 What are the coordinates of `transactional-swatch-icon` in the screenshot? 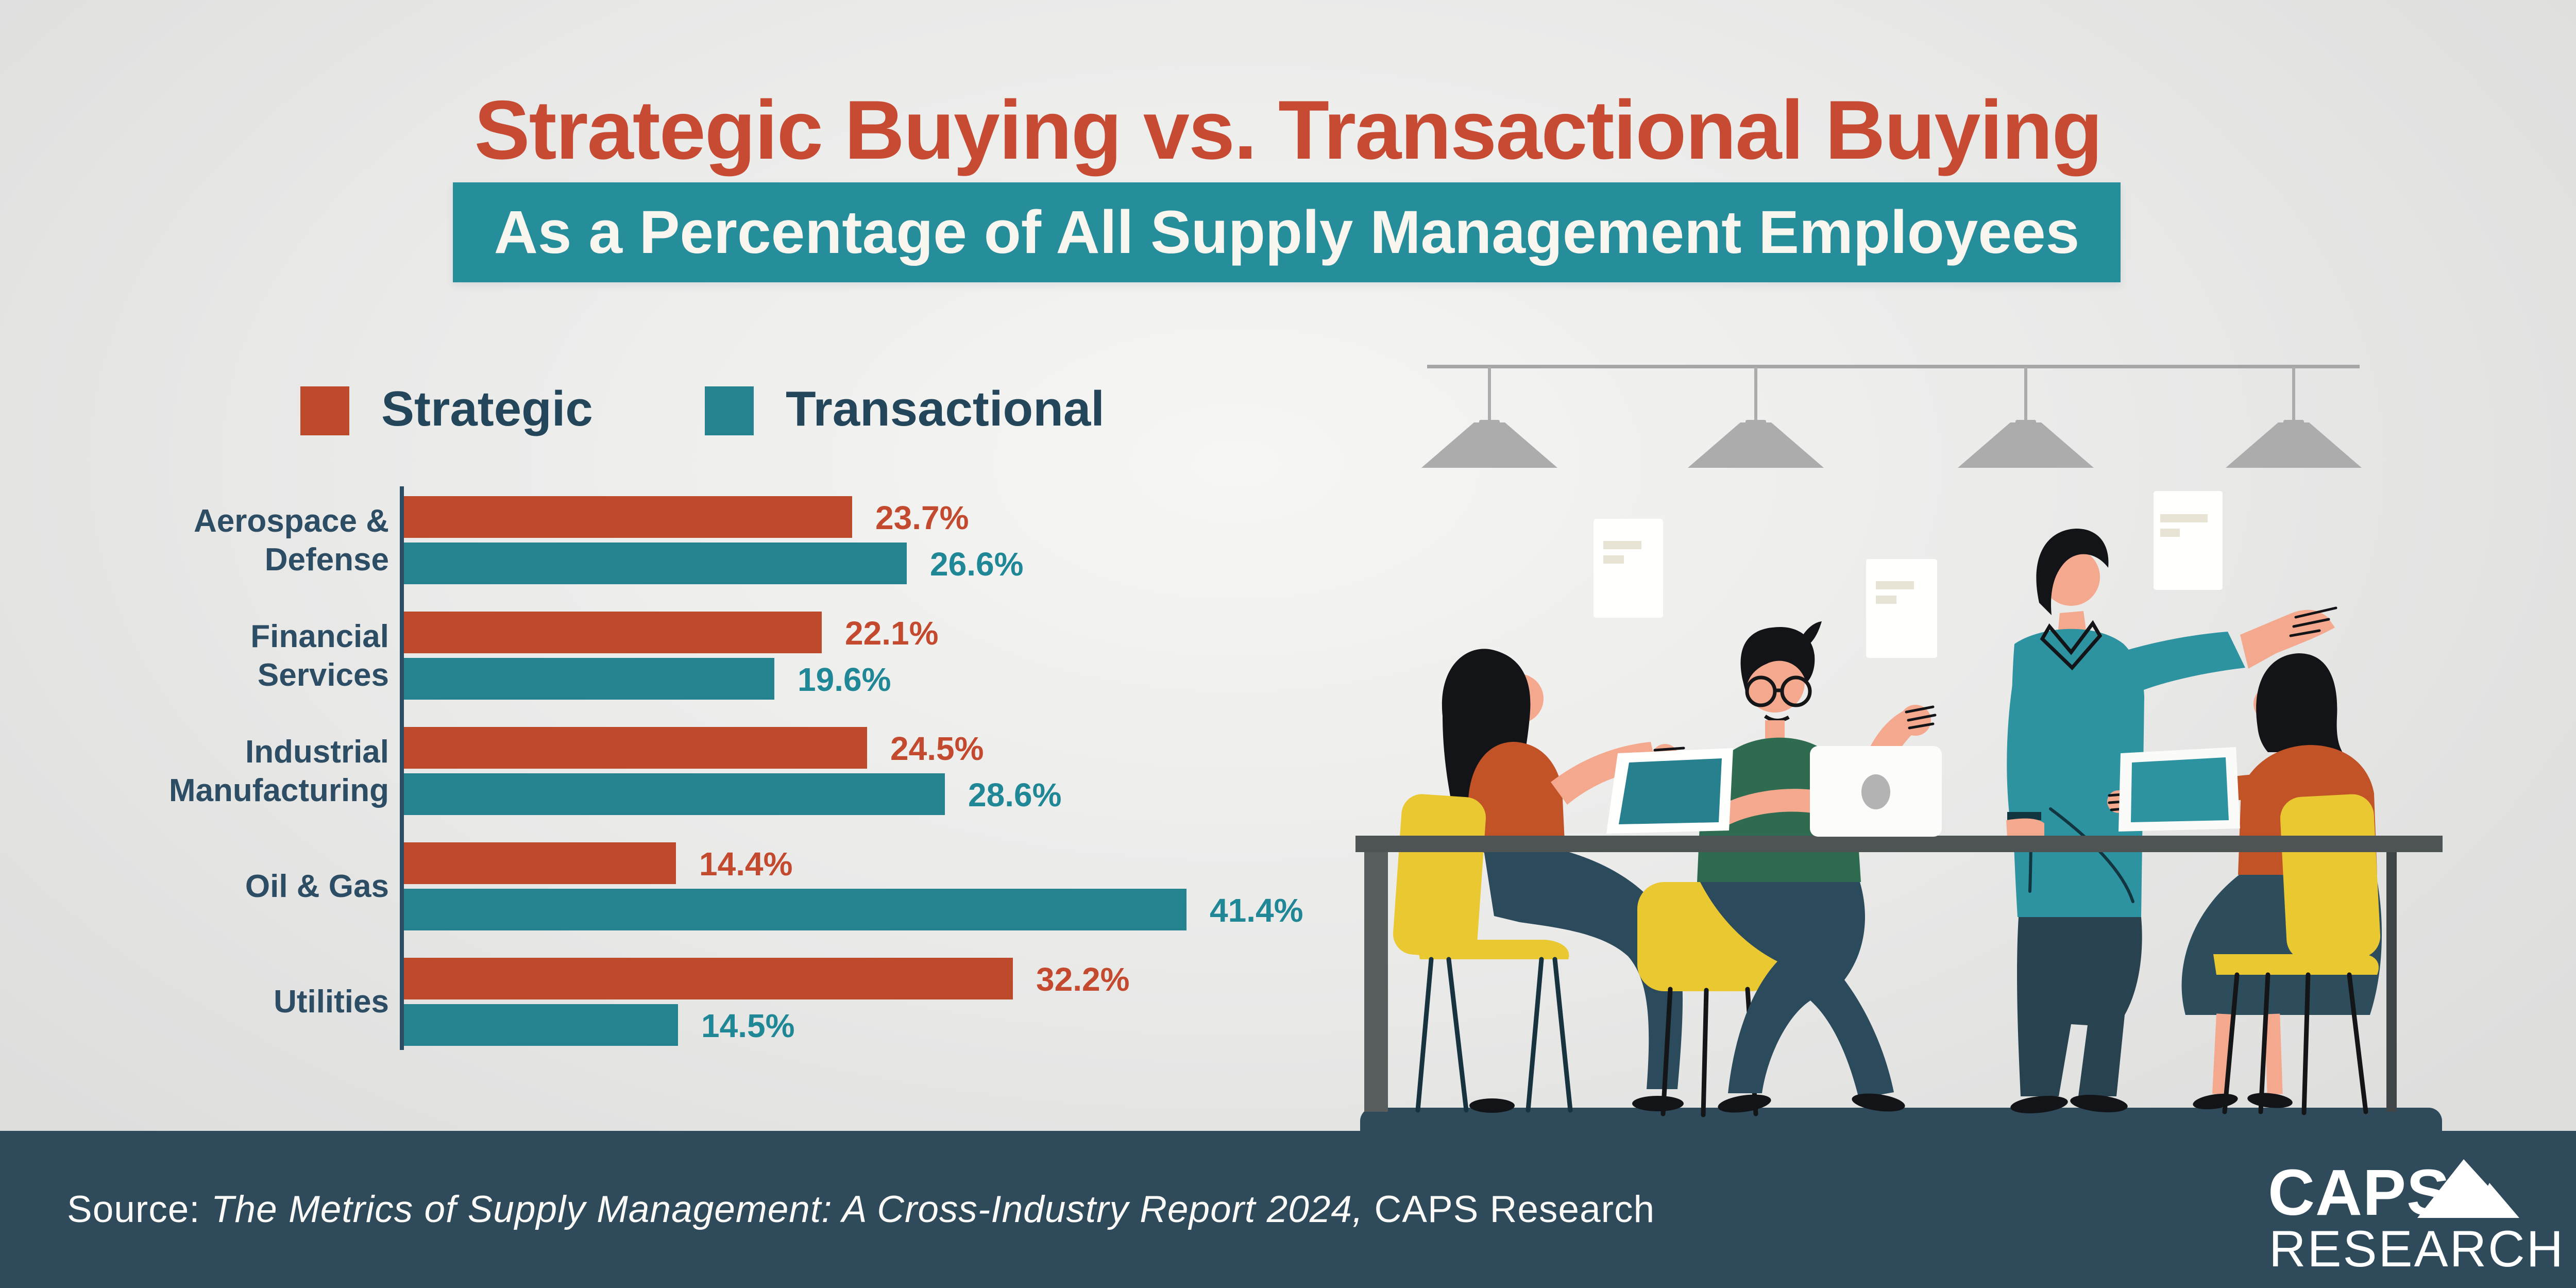 It's located at (729, 410).